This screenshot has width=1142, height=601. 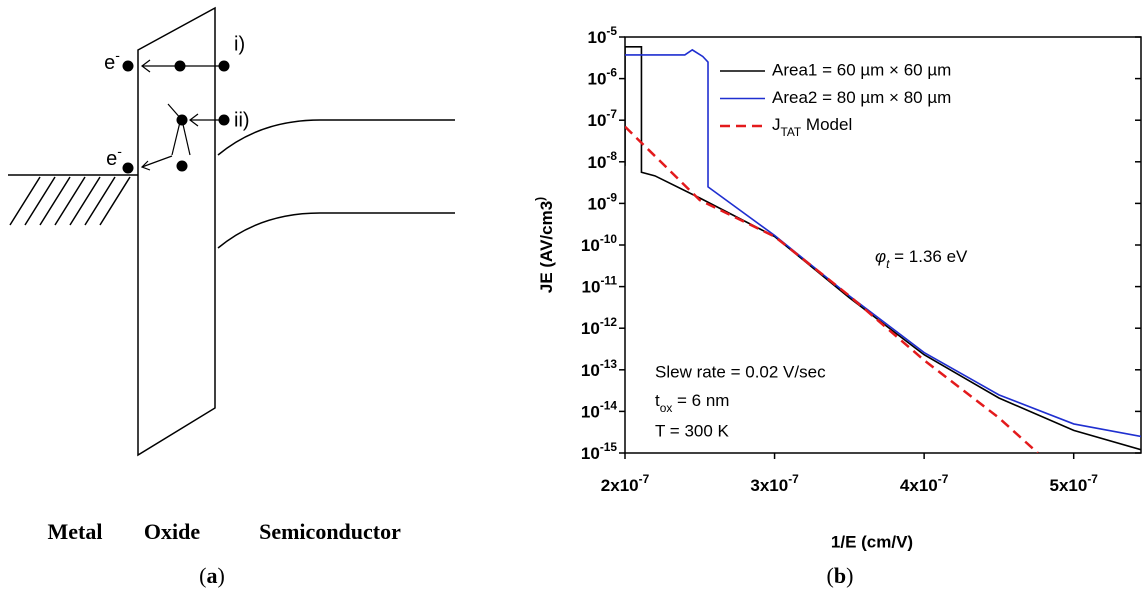 What do you see at coordinates (774, 483) in the screenshot?
I see `x-tick-label: 3x10⁻⁷` at bounding box center [774, 483].